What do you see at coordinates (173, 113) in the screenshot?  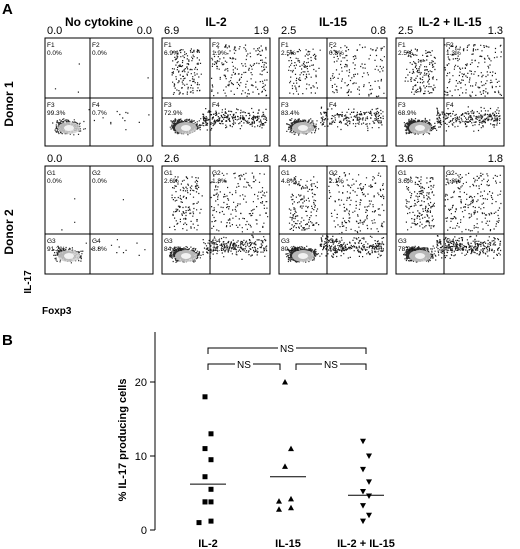 I see `gate-percent-f3: 72.9%` at bounding box center [173, 113].